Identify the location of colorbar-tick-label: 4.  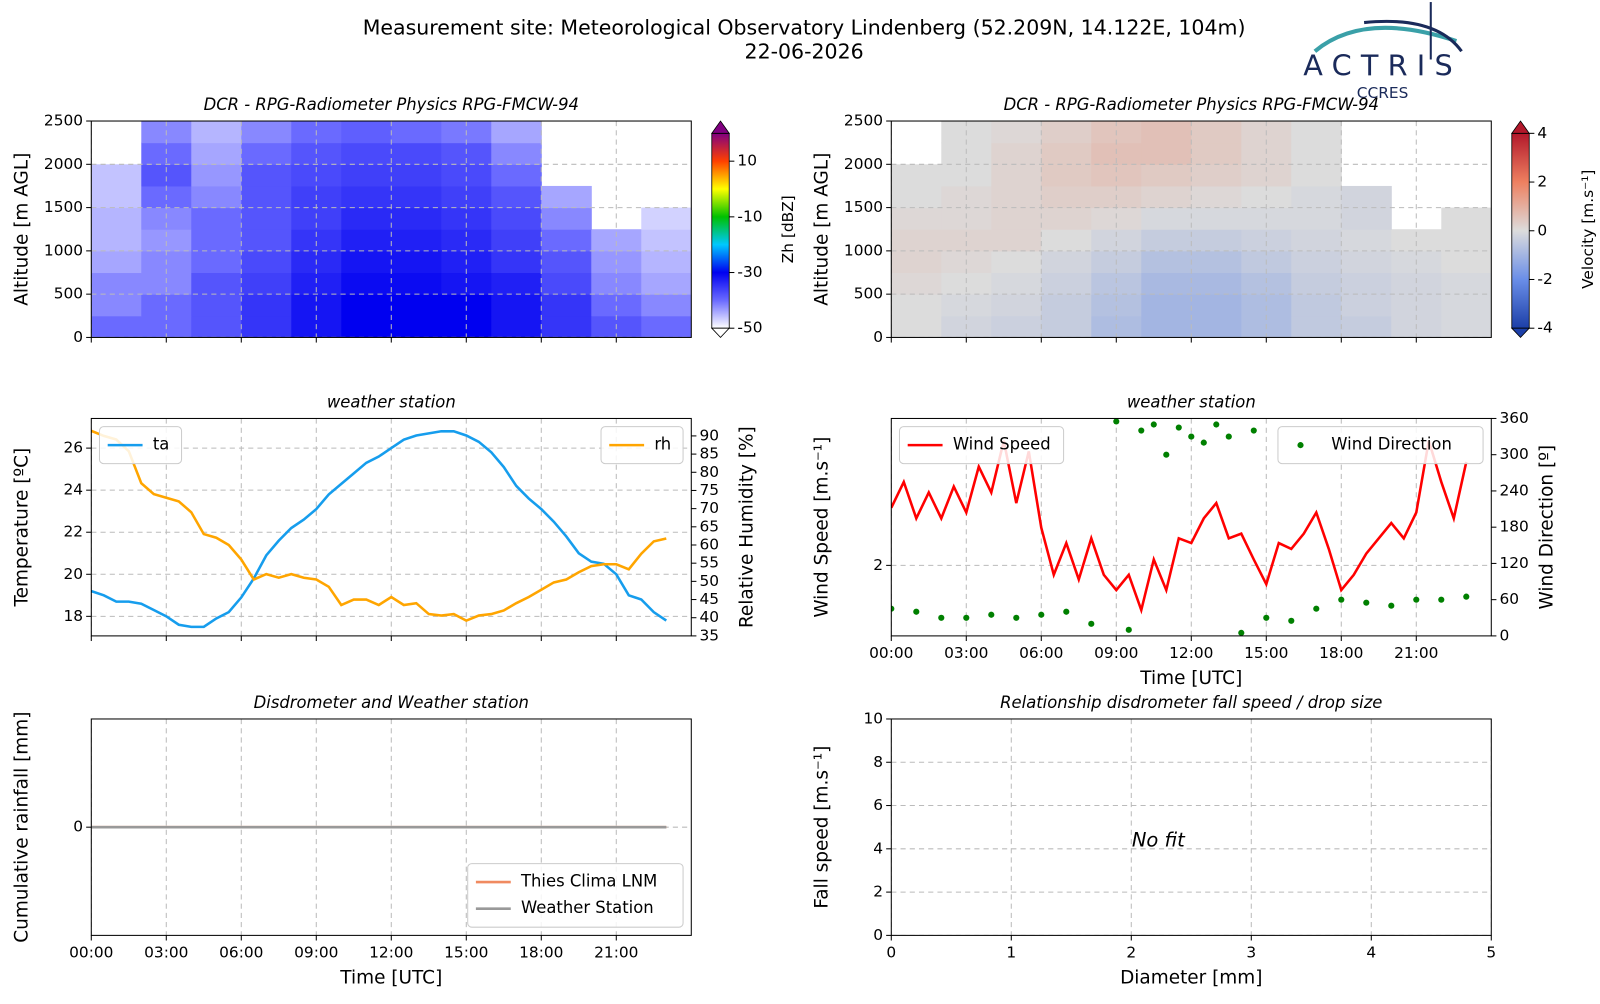
(1542, 133).